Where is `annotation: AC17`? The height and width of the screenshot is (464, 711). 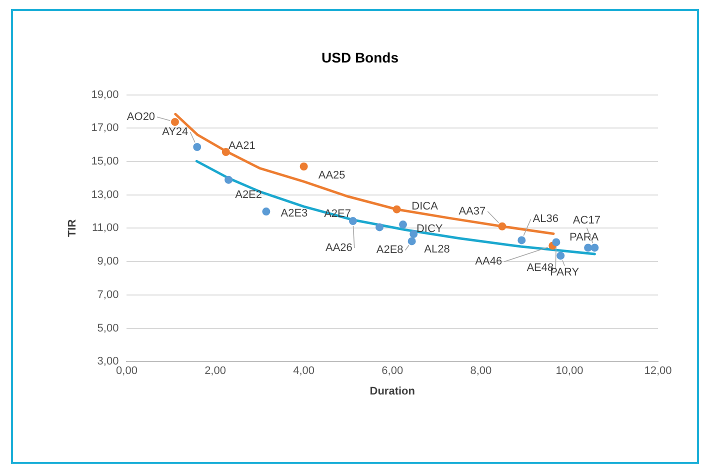 annotation: AC17 is located at coordinates (586, 220).